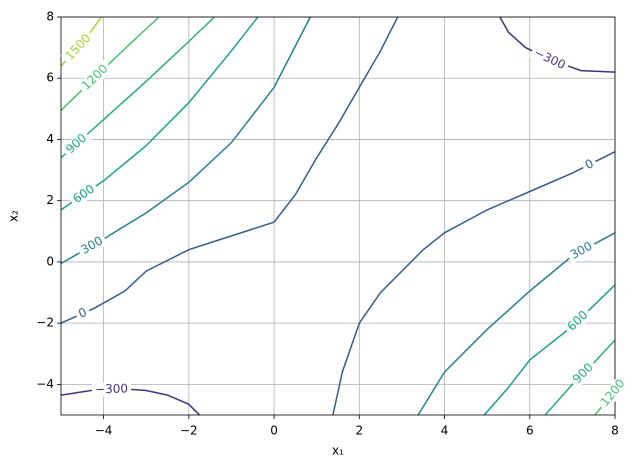  Describe the element at coordinates (45, 323) in the screenshot. I see `y-tick-label: −2` at that location.